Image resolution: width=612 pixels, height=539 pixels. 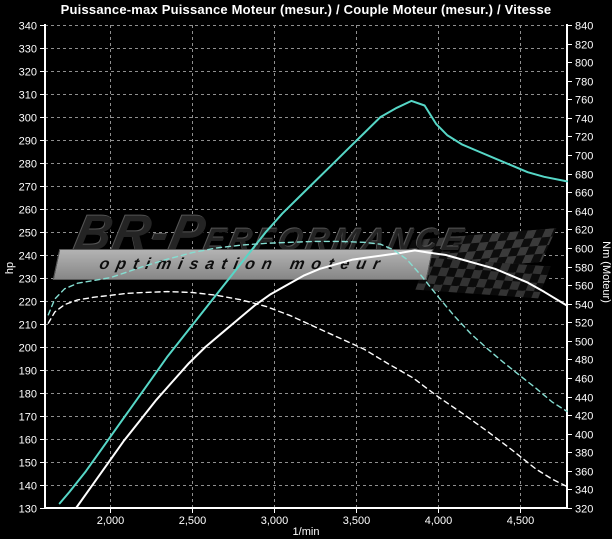 I want to click on y-right-tick-label: 580, so click(x=584, y=269).